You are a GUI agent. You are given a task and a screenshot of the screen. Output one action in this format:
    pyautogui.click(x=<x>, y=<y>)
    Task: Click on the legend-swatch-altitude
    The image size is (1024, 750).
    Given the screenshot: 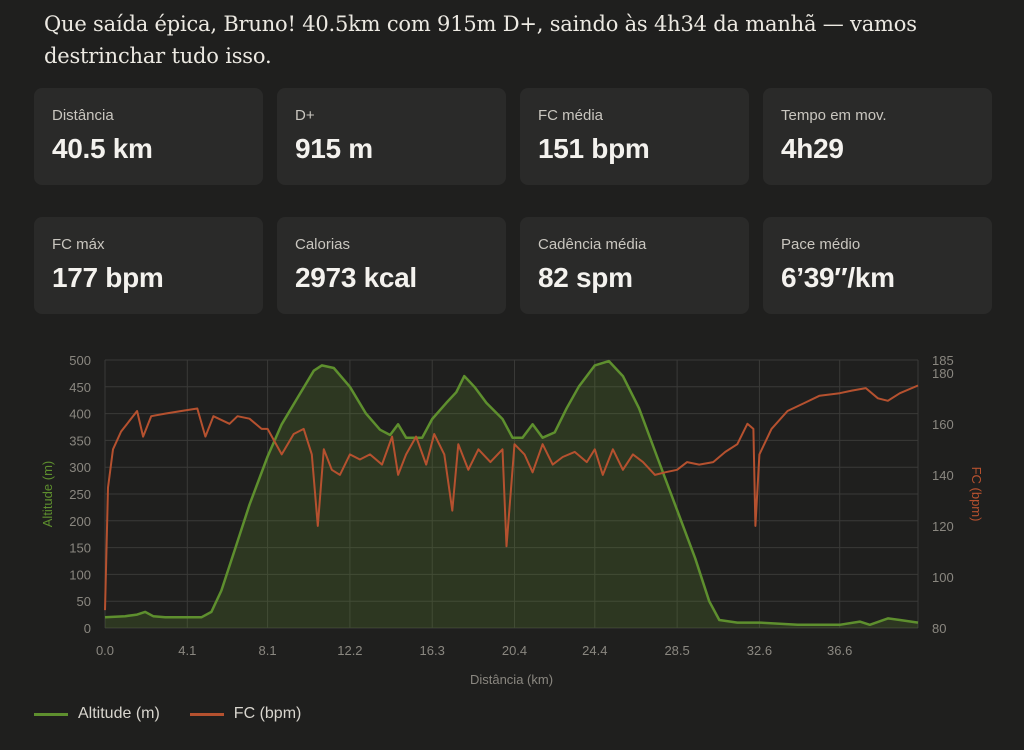 What is the action you would take?
    pyautogui.click(x=51, y=714)
    